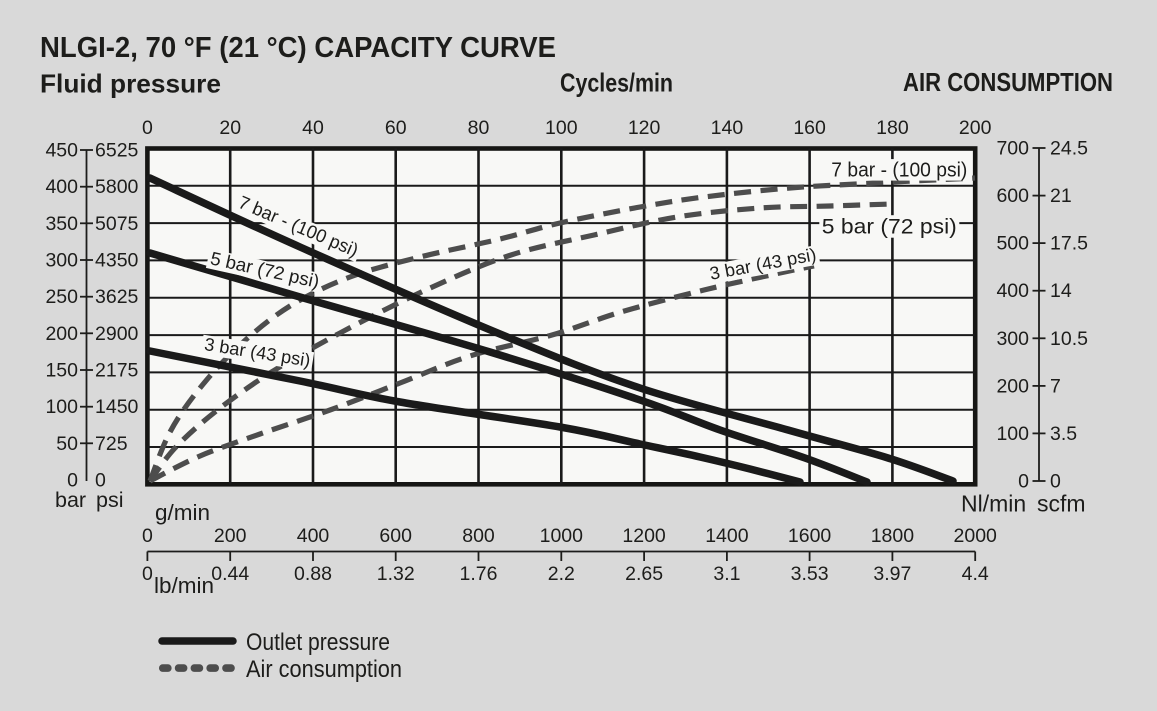 The width and height of the screenshot is (1157, 711). I want to click on svg-text: Fluid pressure, so click(130, 84).